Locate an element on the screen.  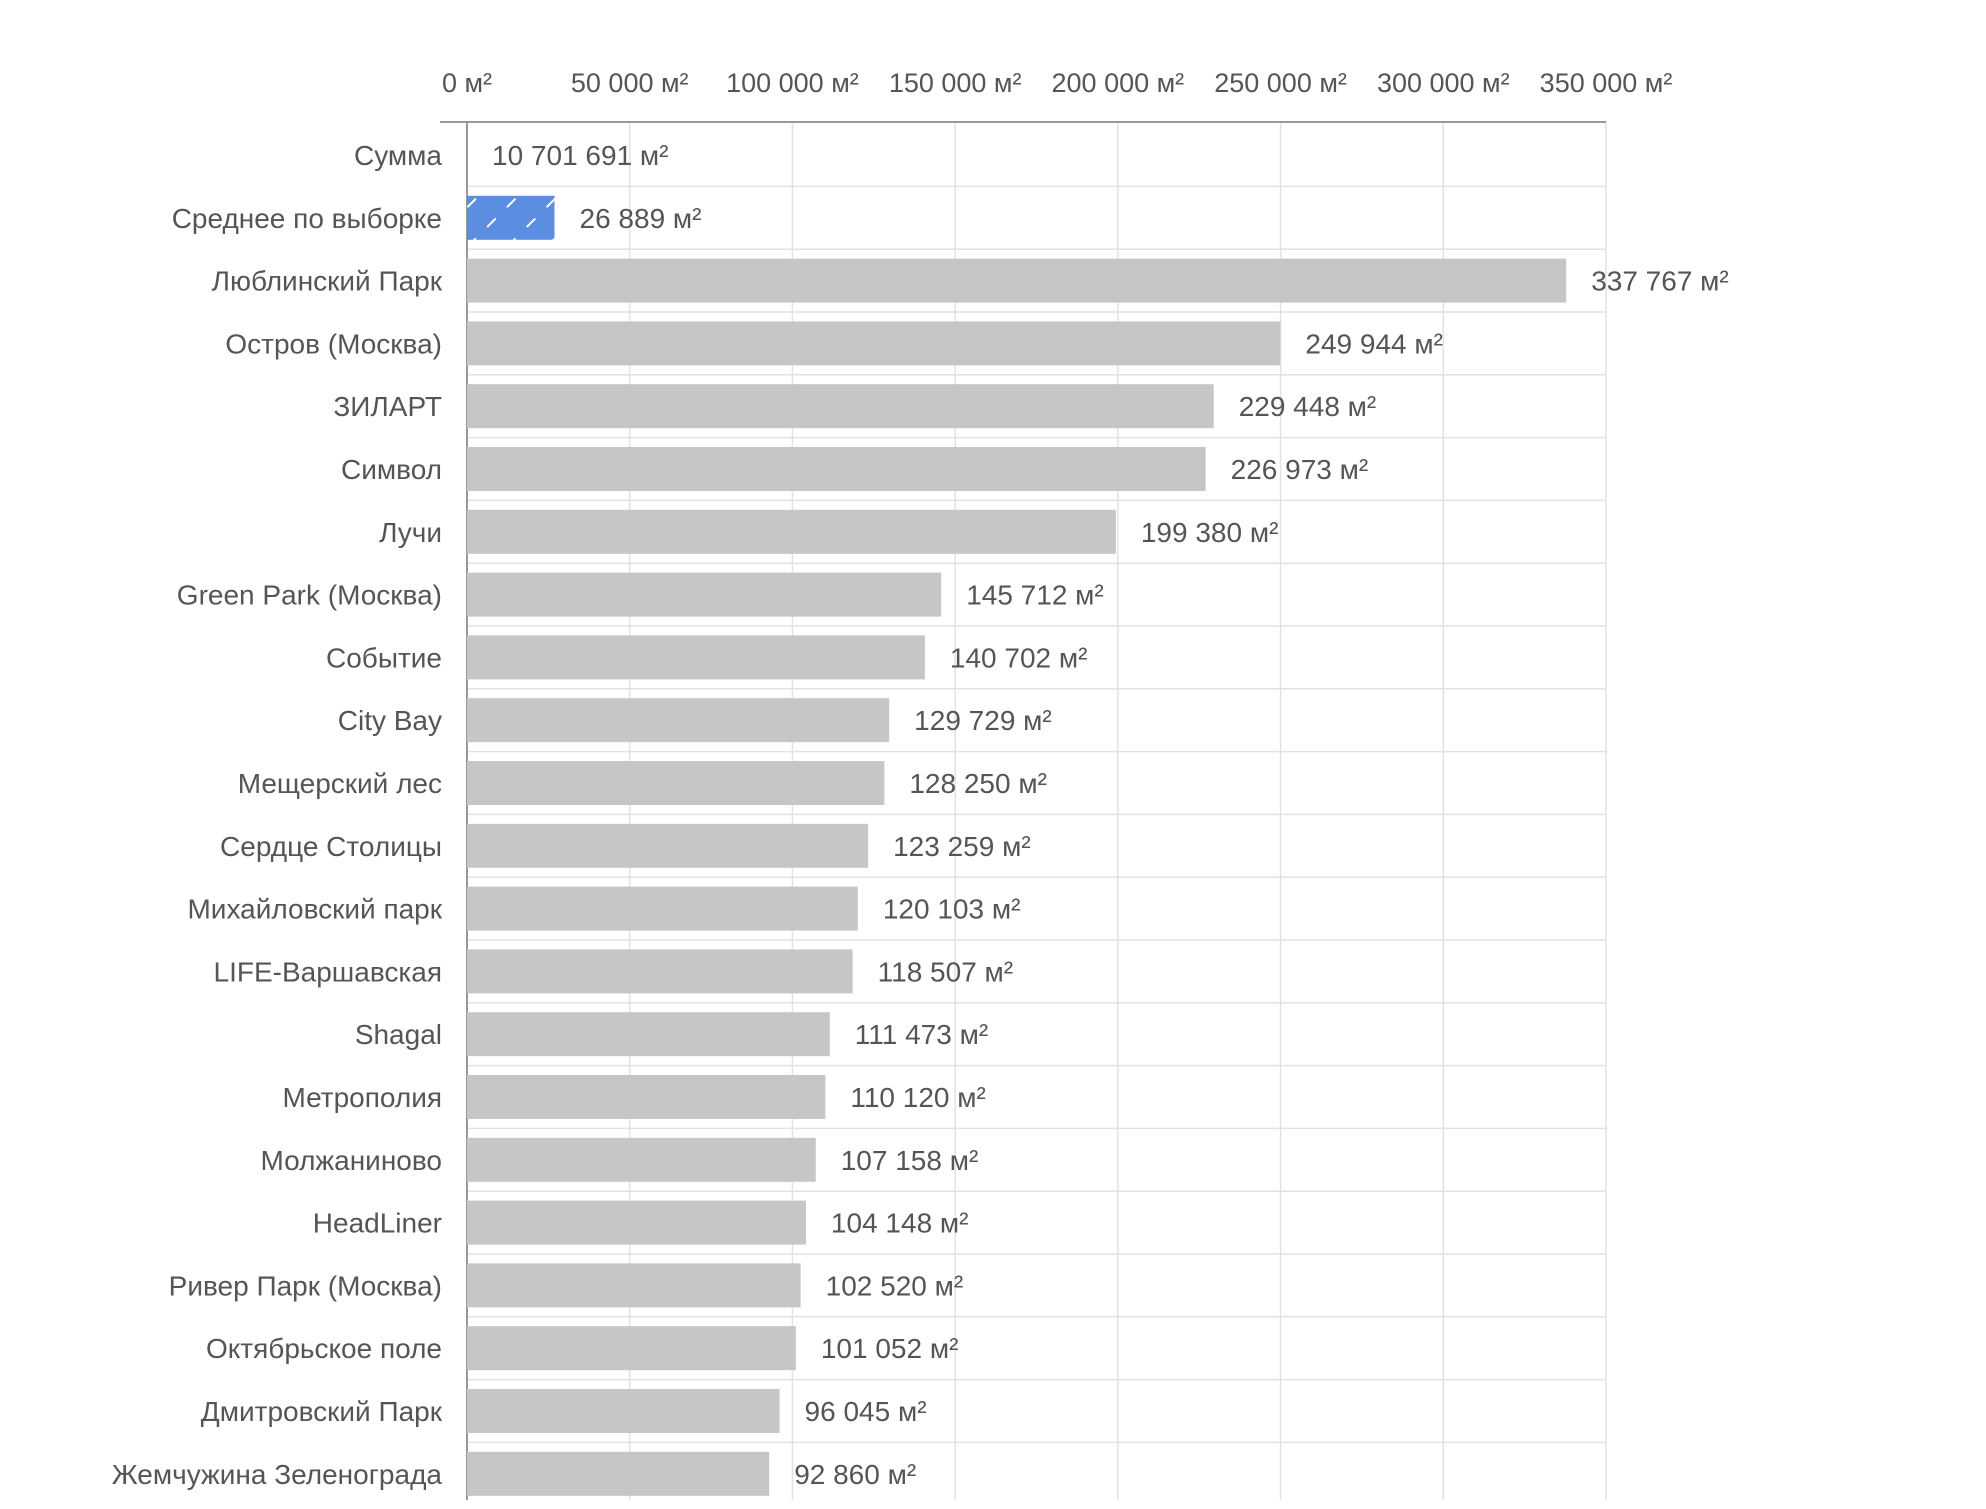
category-label: Остров (Москва) is located at coordinates (333, 343).